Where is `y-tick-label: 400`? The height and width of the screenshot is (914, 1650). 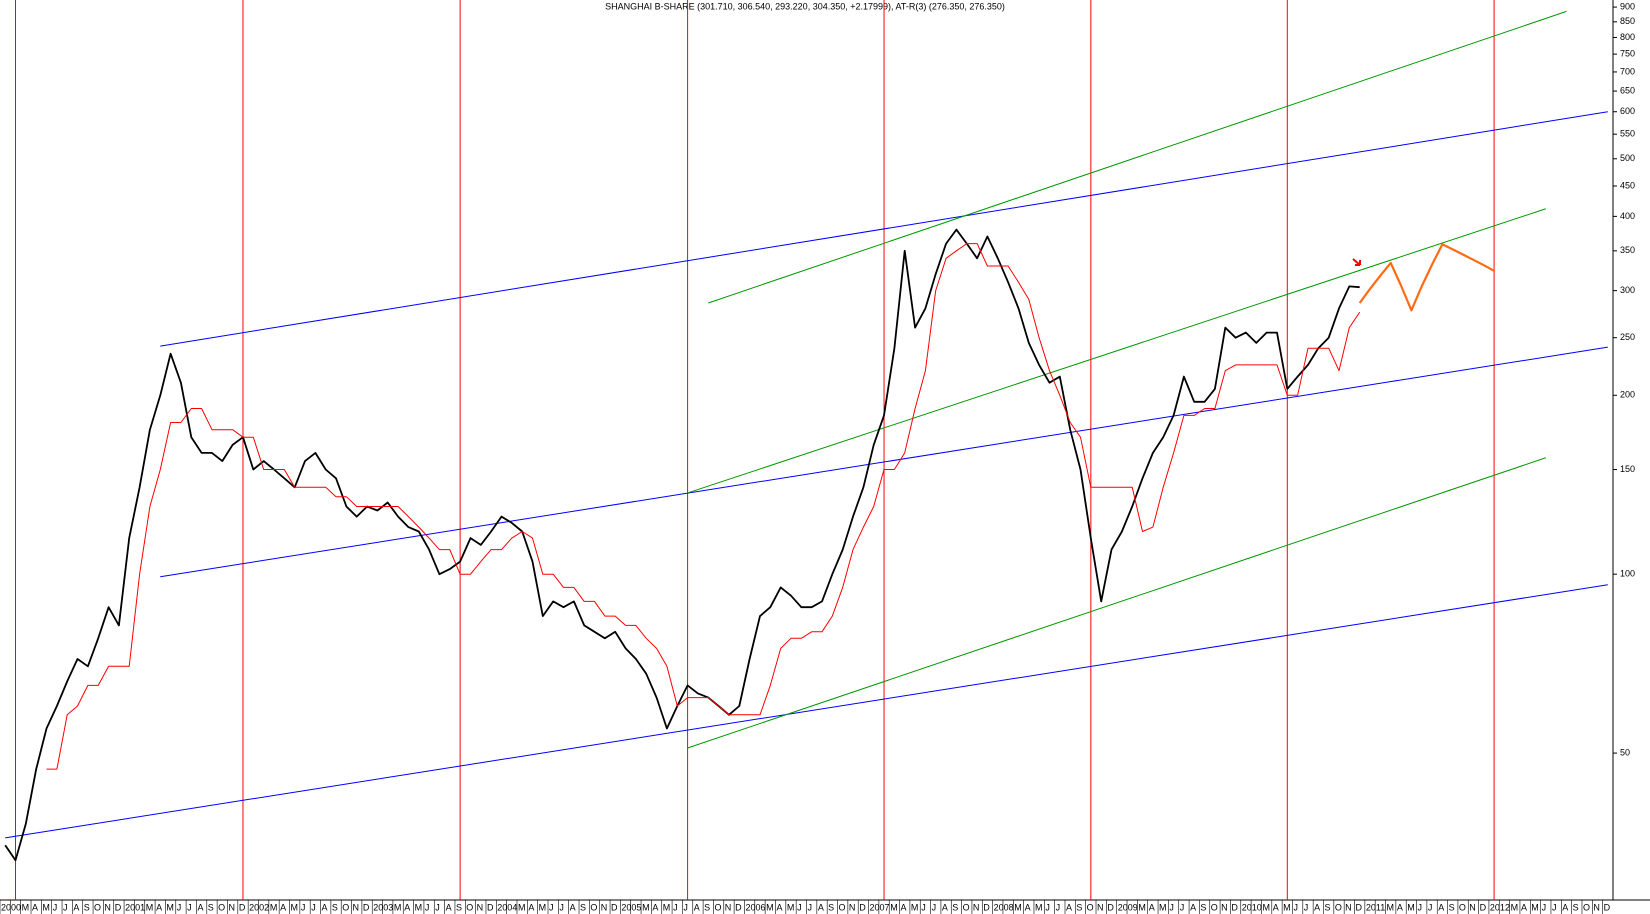
y-tick-label: 400 is located at coordinates (1627, 216).